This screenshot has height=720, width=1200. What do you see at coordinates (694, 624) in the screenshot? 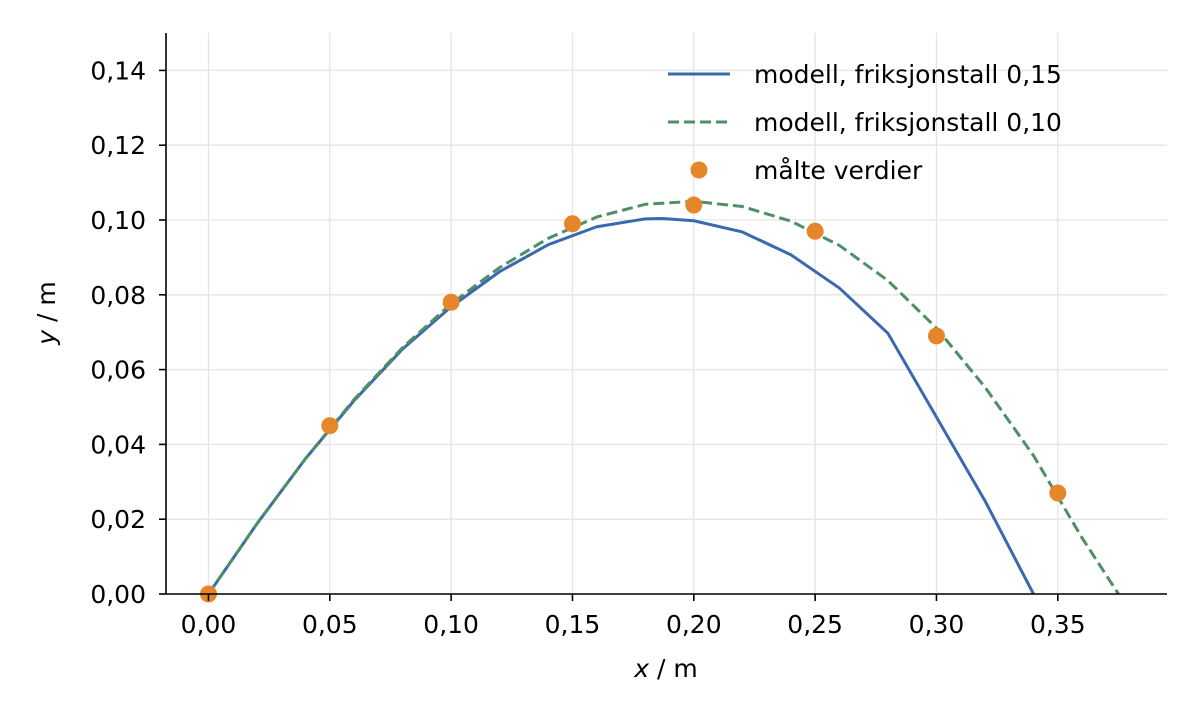
I see `x-tick-label-4: 0,20` at bounding box center [694, 624].